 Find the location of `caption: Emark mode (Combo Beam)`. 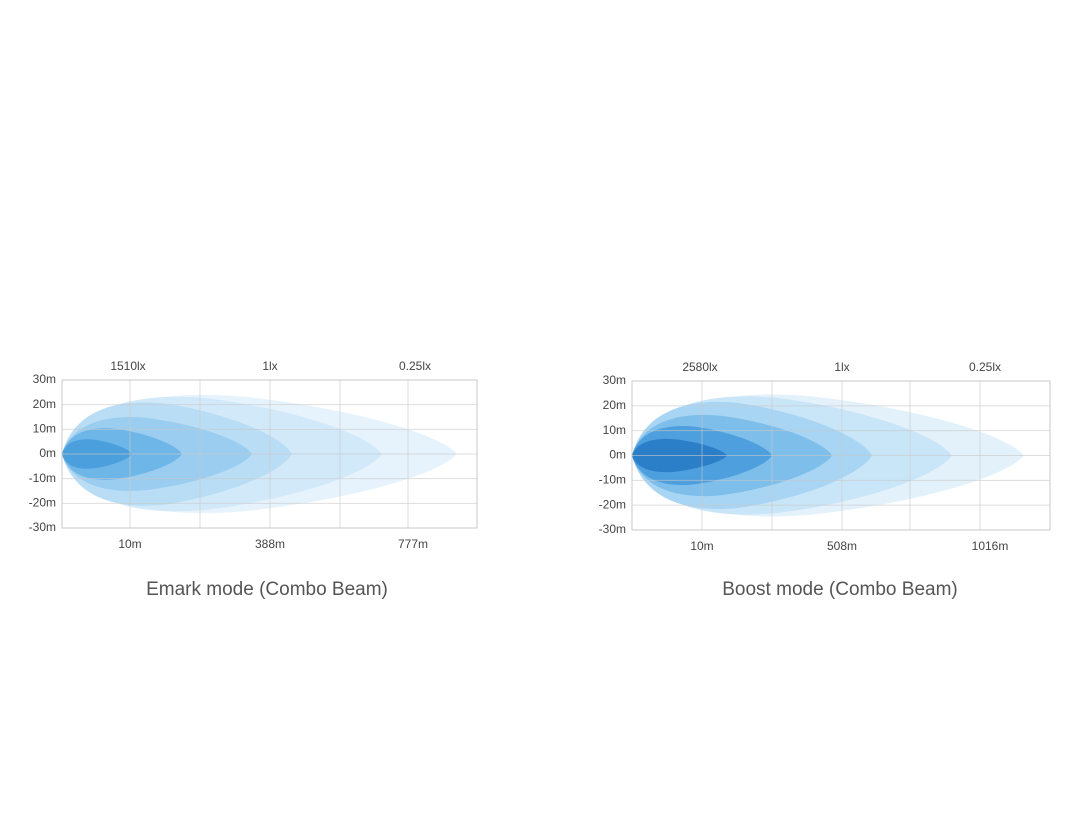

caption: Emark mode (Combo Beam) is located at coordinates (267, 589).